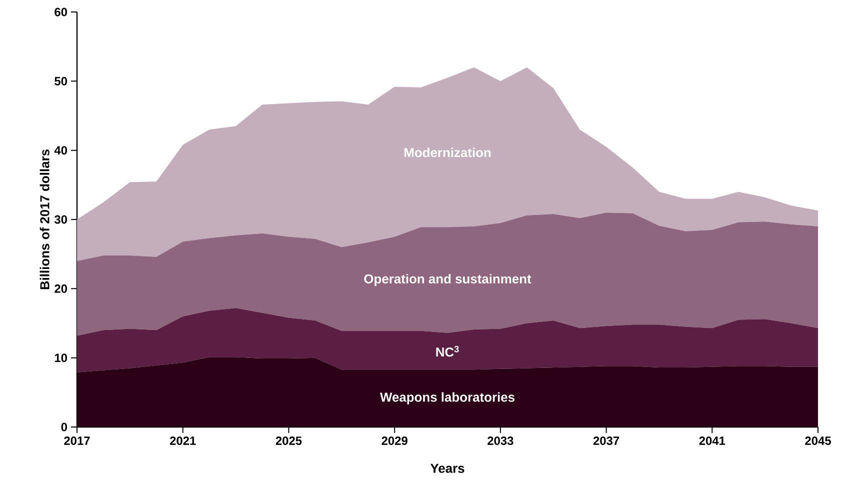  Describe the element at coordinates (447, 153) in the screenshot. I see `series-label: Modernization` at that location.